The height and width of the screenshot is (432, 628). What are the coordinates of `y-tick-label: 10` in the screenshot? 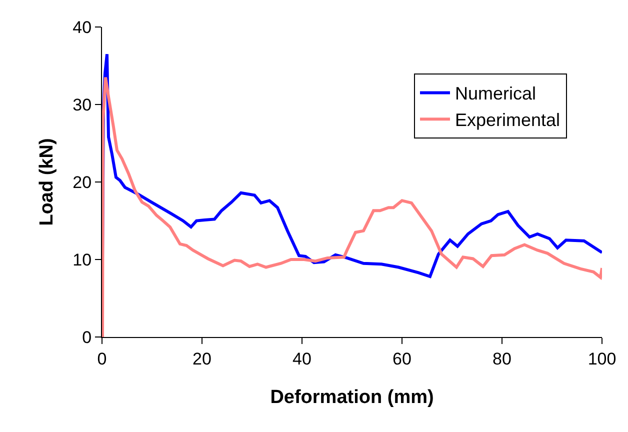 It's located at (82, 260).